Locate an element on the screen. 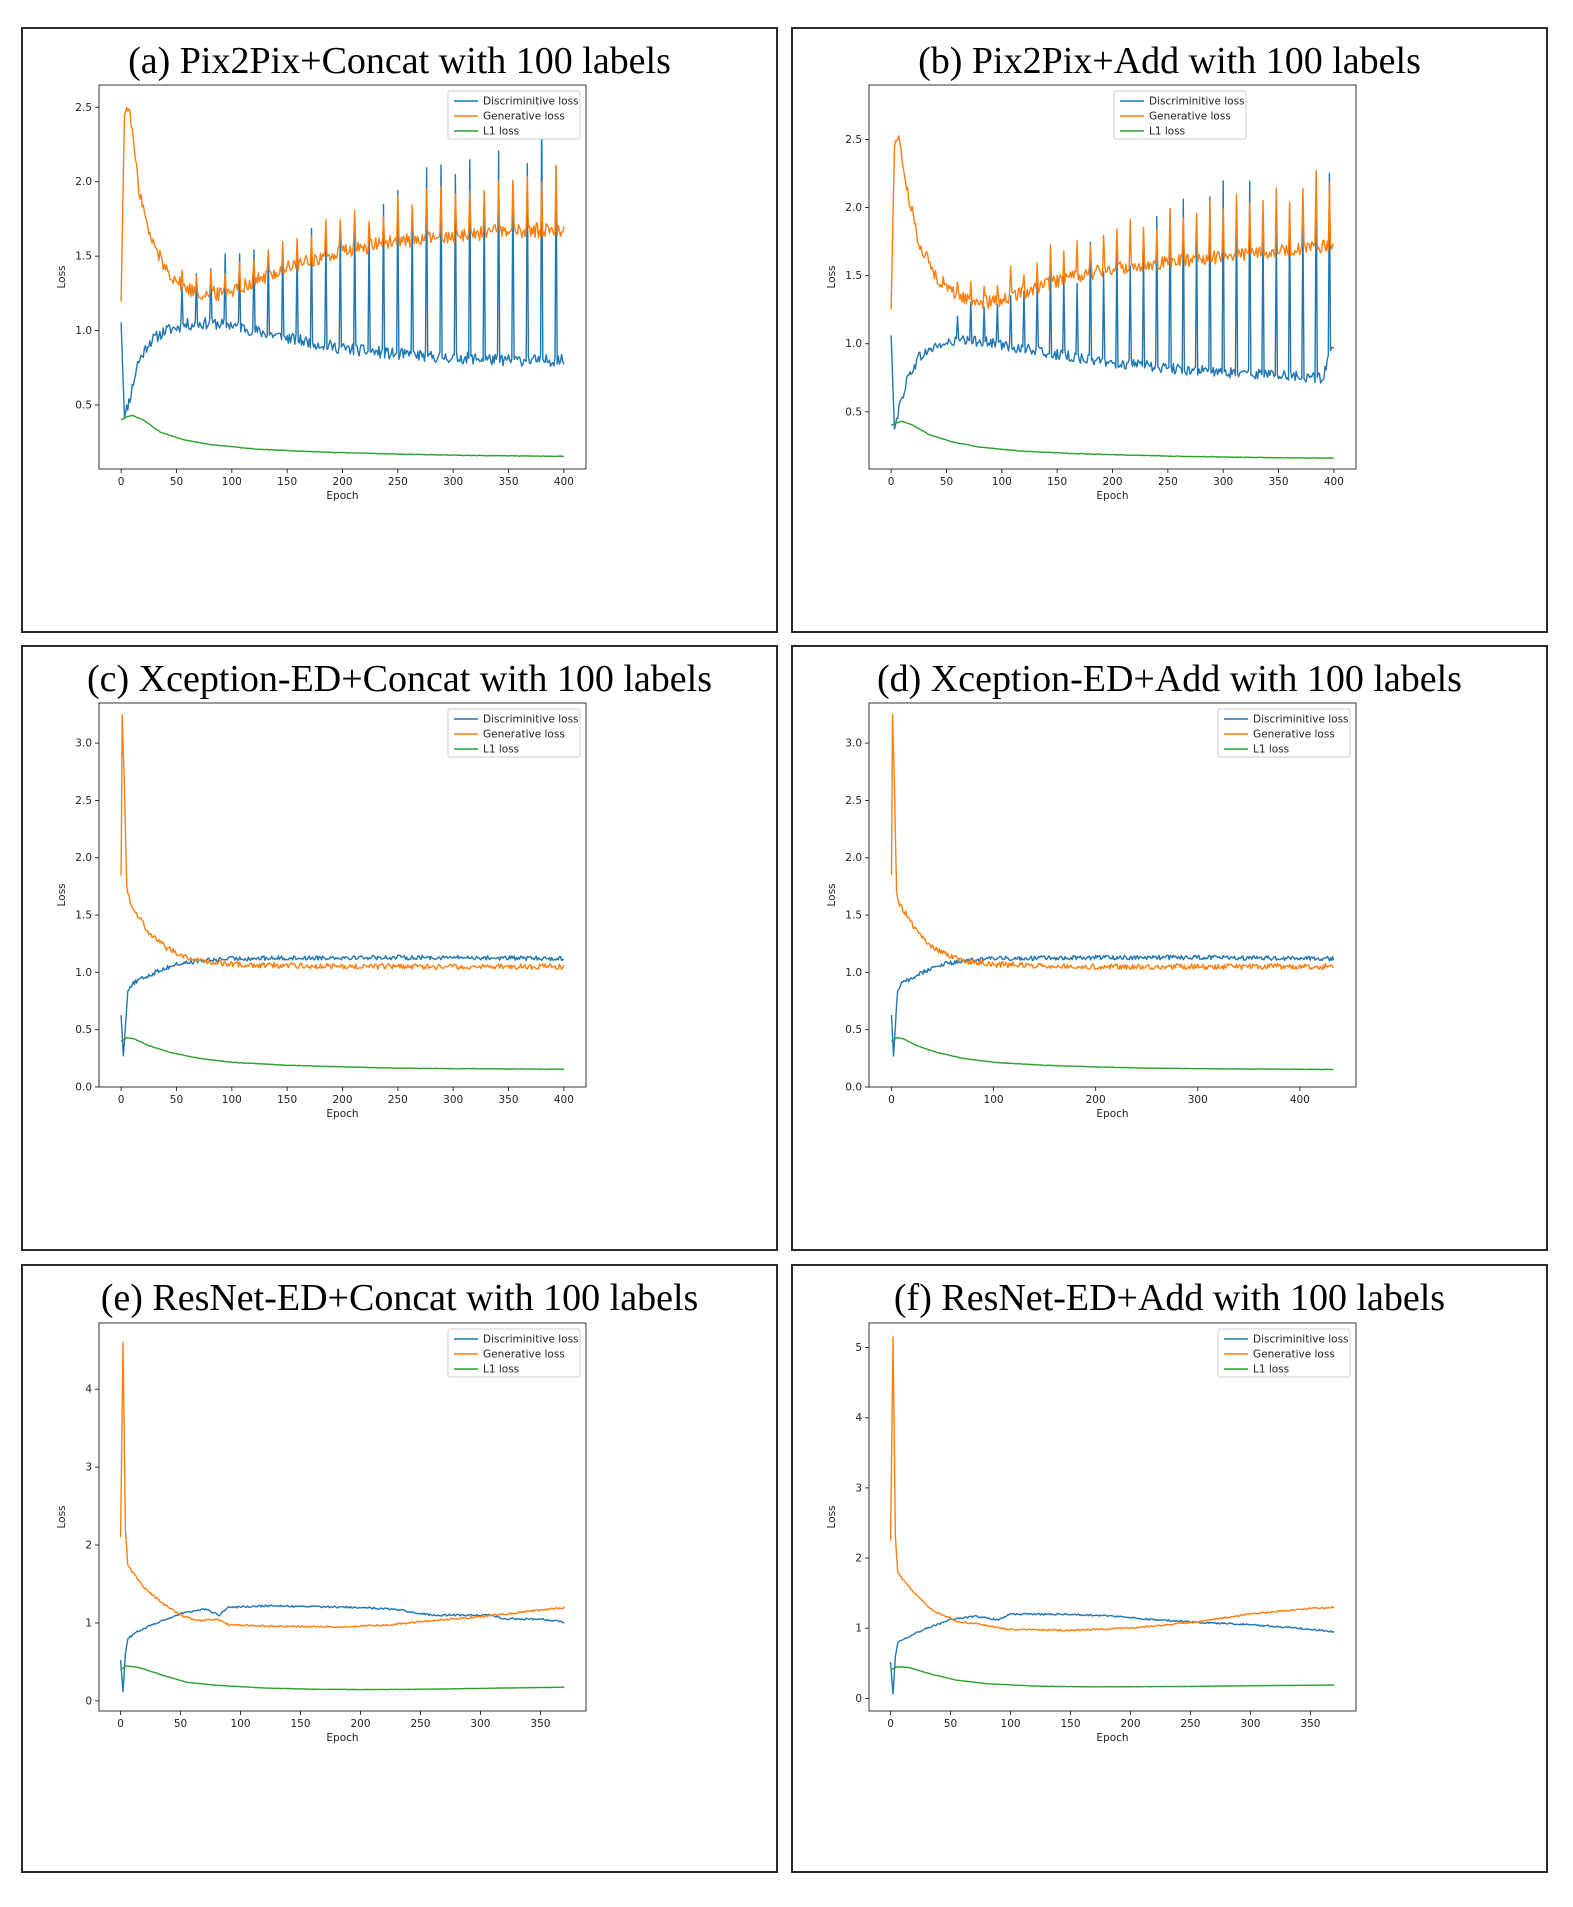 This screenshot has height=1907, width=1573. y-tick-label: 1 is located at coordinates (88, 1623).